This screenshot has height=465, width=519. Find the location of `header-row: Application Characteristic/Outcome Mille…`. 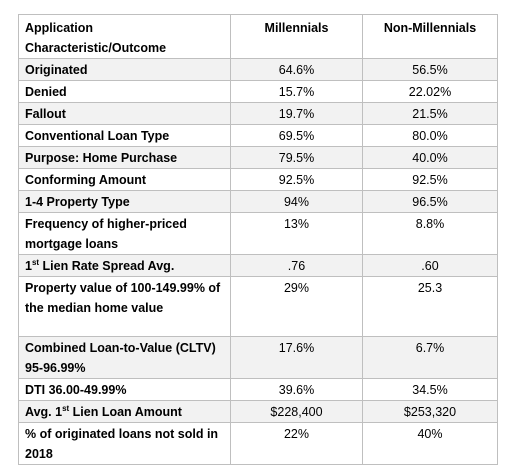

header-row: Application Characteristic/Outcome Mille… is located at coordinates (258, 36).